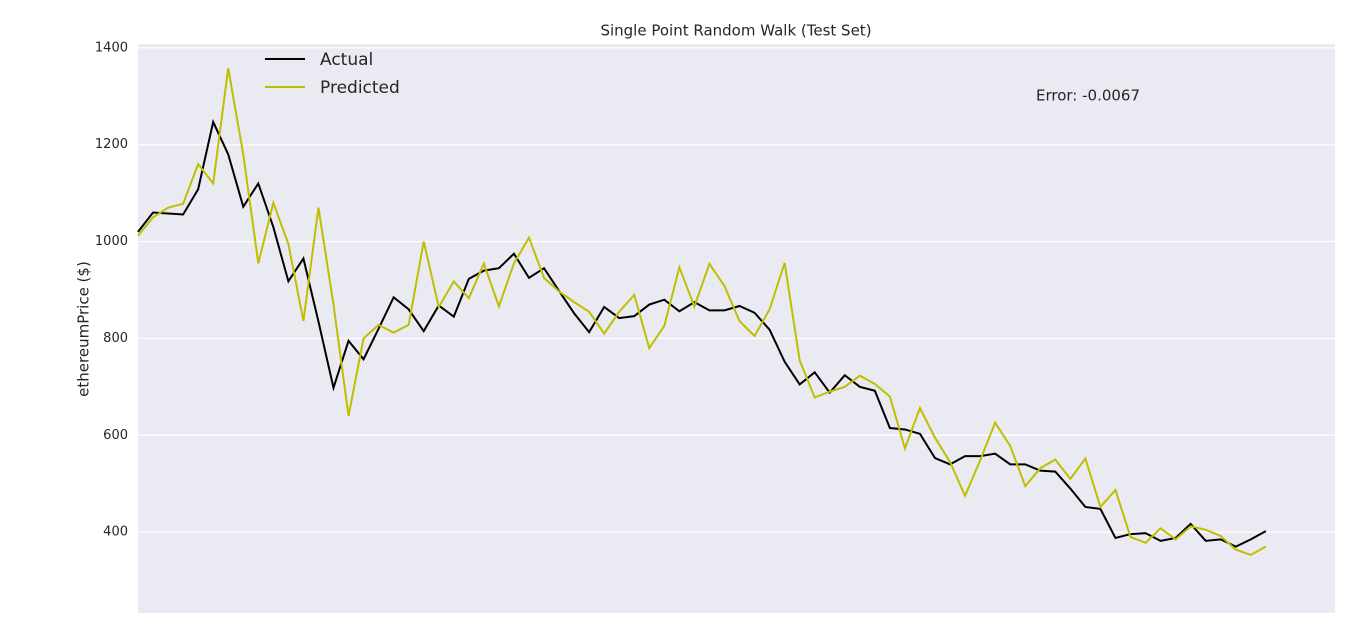 The image size is (1366, 639). I want to click on chart-title: Single Point Random Walk (Test Set), so click(735, 31).